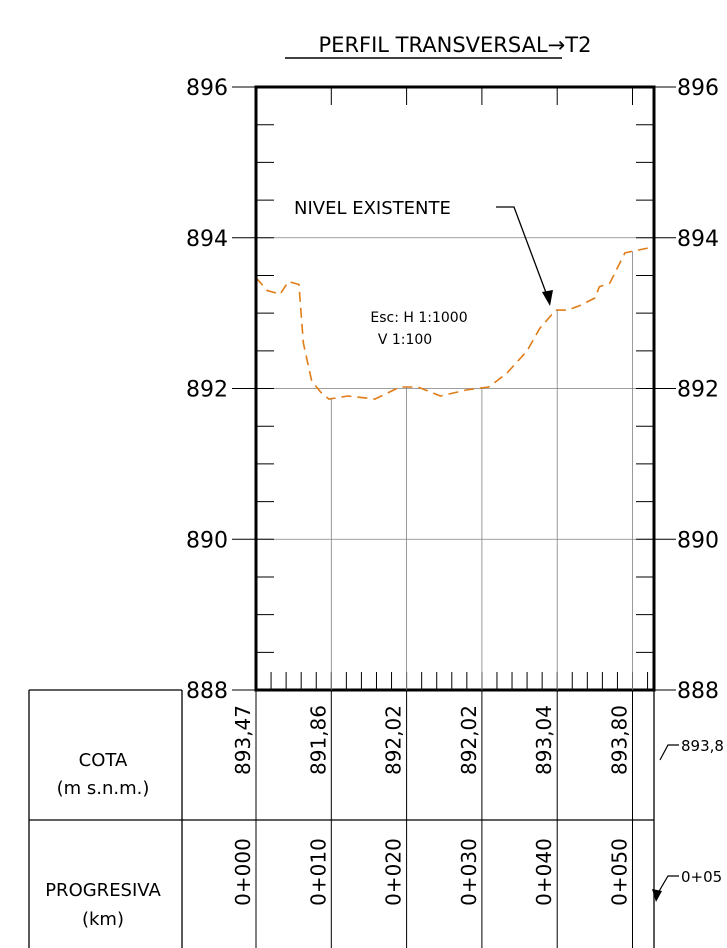  Describe the element at coordinates (418, 318) in the screenshot. I see `scale-note-horizontal: Esc: H 1:1000` at that location.